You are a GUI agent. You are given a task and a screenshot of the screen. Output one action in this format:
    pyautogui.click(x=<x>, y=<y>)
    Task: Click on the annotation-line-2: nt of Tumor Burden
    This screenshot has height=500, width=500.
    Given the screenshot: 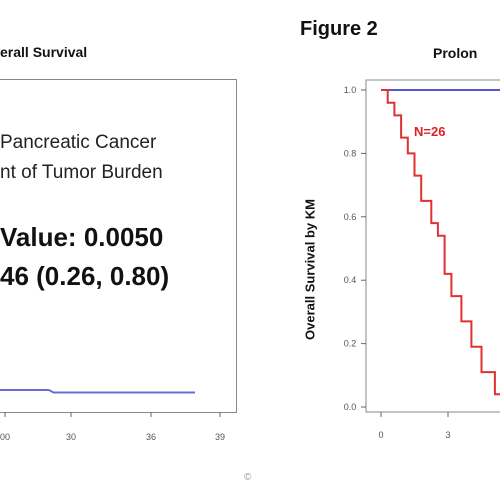 What is the action you would take?
    pyautogui.click(x=81, y=172)
    